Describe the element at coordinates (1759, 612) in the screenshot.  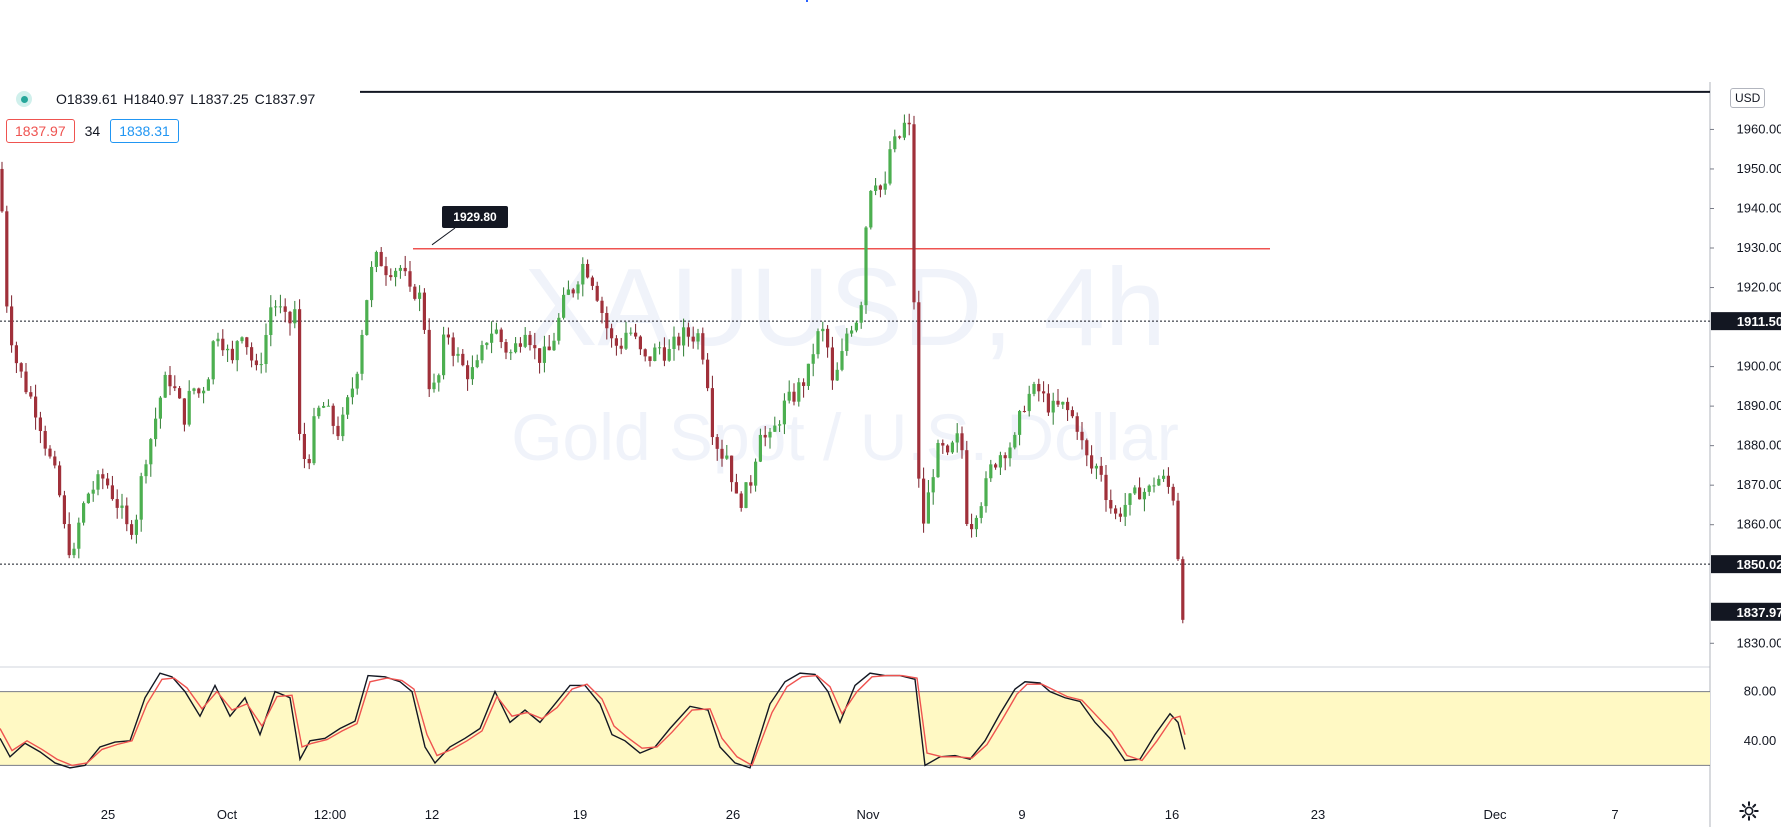
I see `price-label-text: 1837.97` at that location.